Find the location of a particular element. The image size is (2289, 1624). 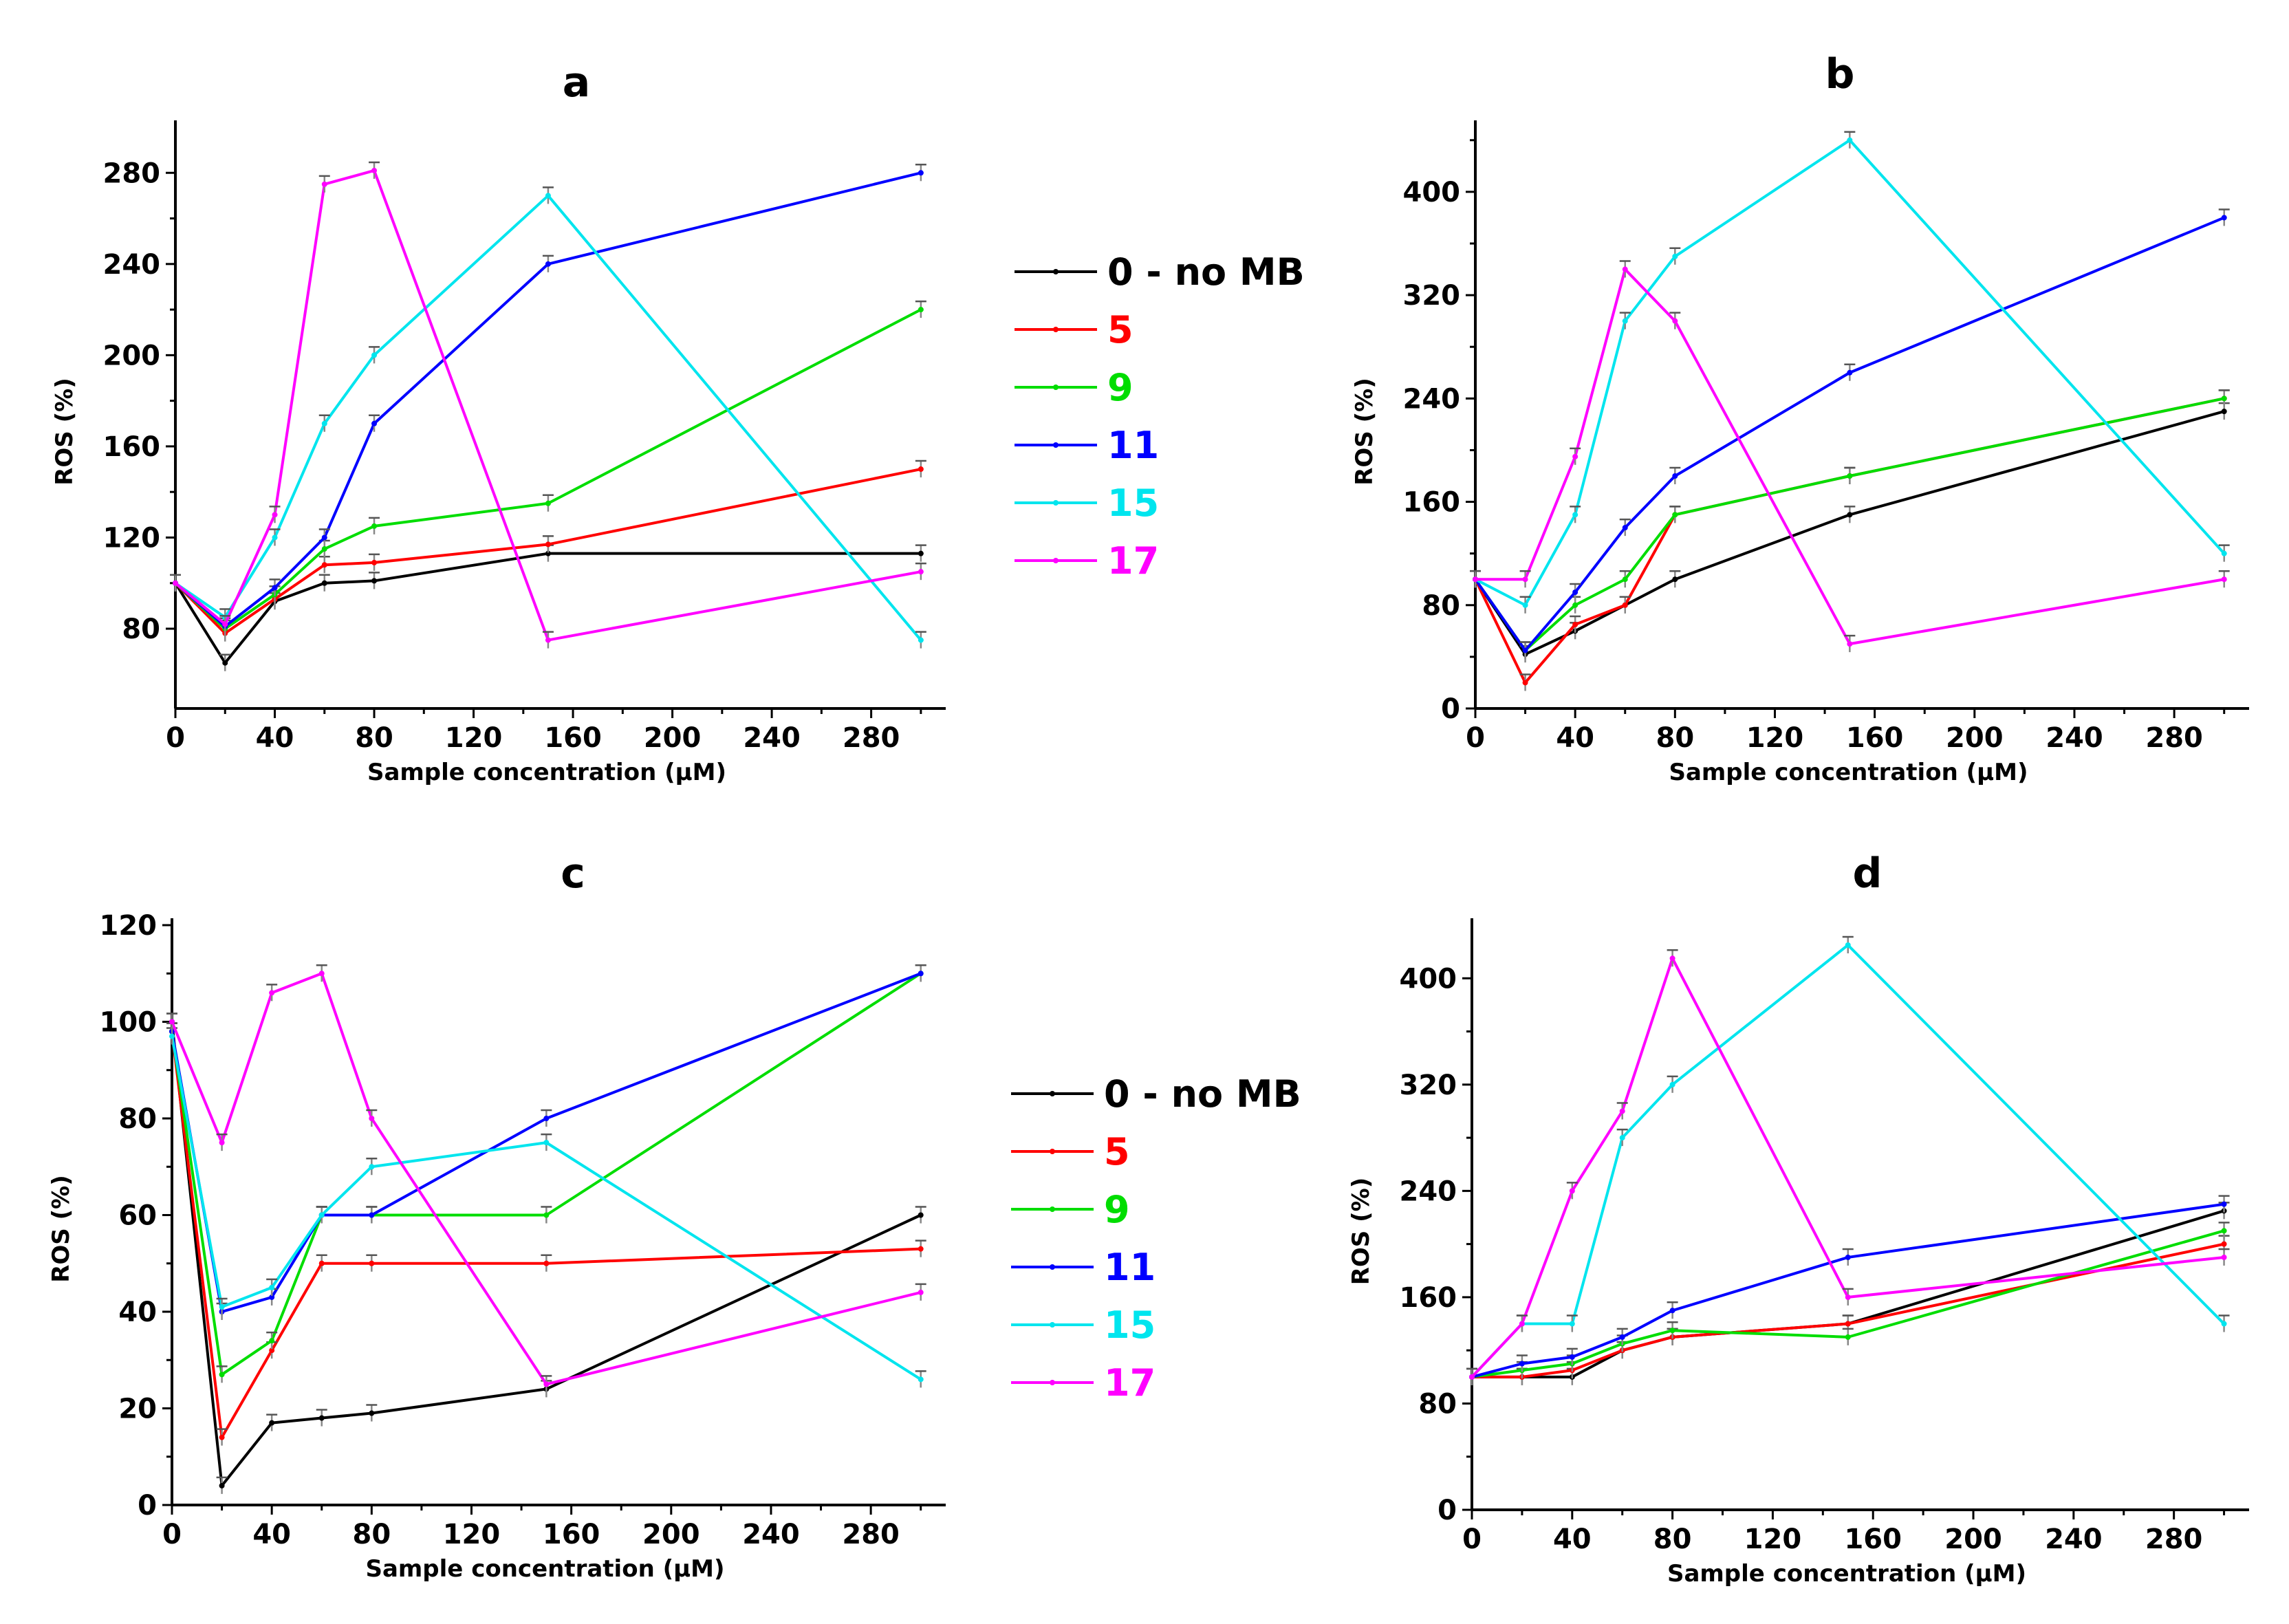

x-tick-label: 160 is located at coordinates (1873, 1539).